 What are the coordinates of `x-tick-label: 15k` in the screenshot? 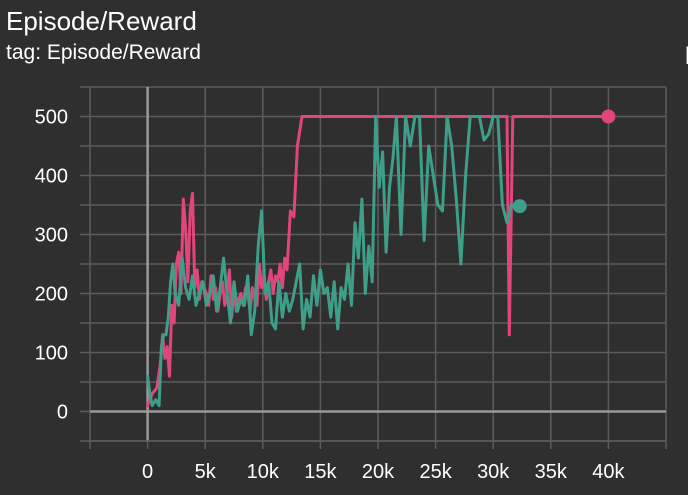 It's located at (320, 472).